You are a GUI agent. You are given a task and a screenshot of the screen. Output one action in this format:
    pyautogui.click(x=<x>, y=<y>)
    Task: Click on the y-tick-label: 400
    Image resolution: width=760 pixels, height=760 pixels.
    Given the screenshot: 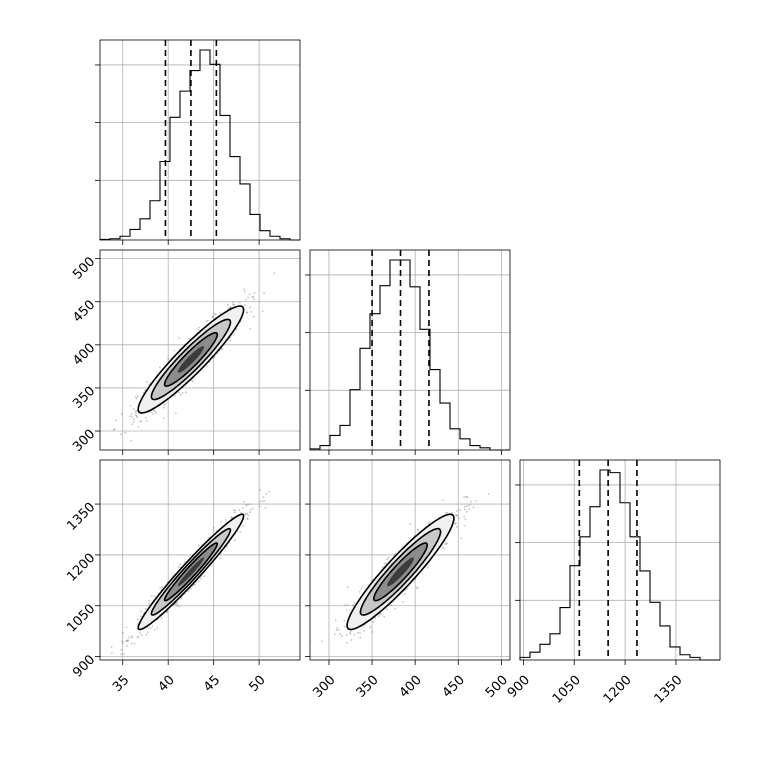 What is the action you would take?
    pyautogui.click(x=84, y=355)
    